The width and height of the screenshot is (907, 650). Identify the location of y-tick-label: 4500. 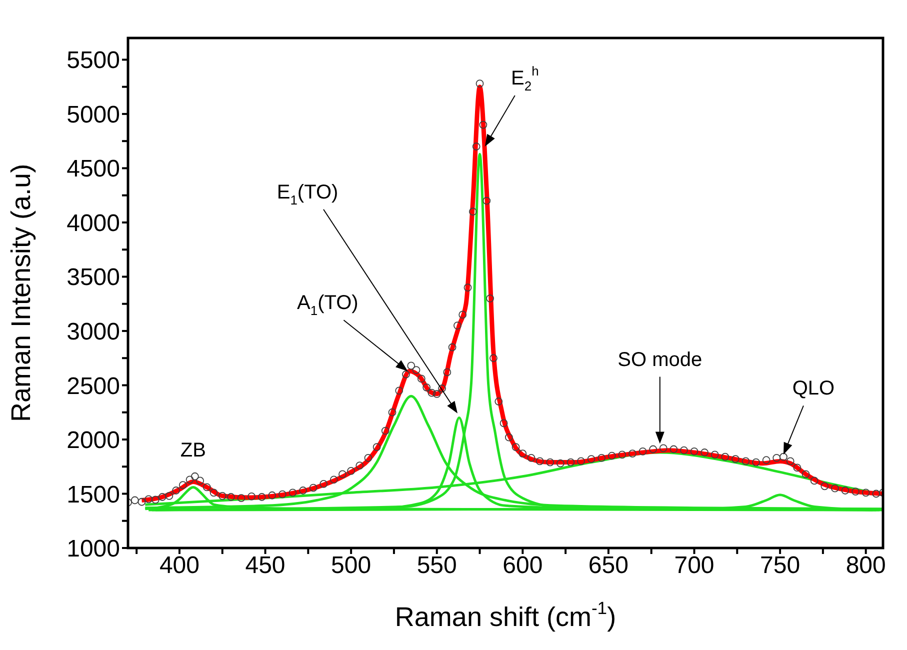
(93, 169).